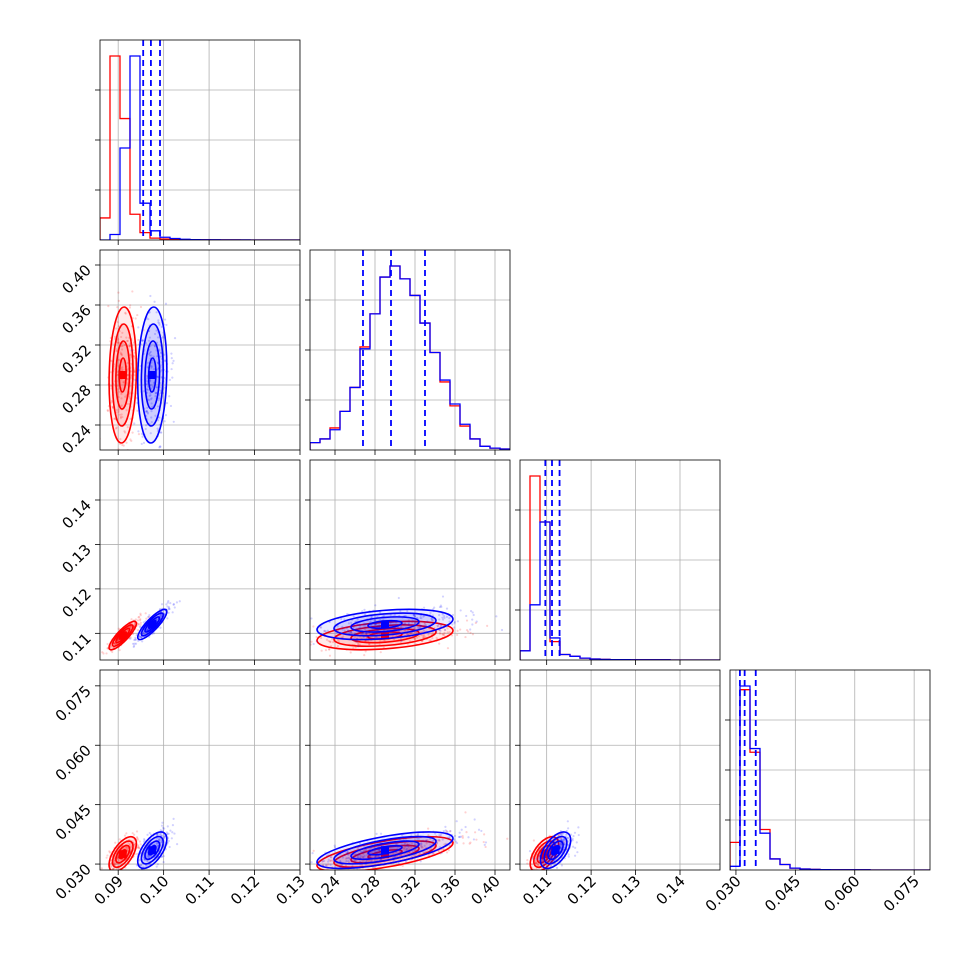 The image size is (970, 970). I want to click on x-tick-label: 0.11, so click(537, 890).